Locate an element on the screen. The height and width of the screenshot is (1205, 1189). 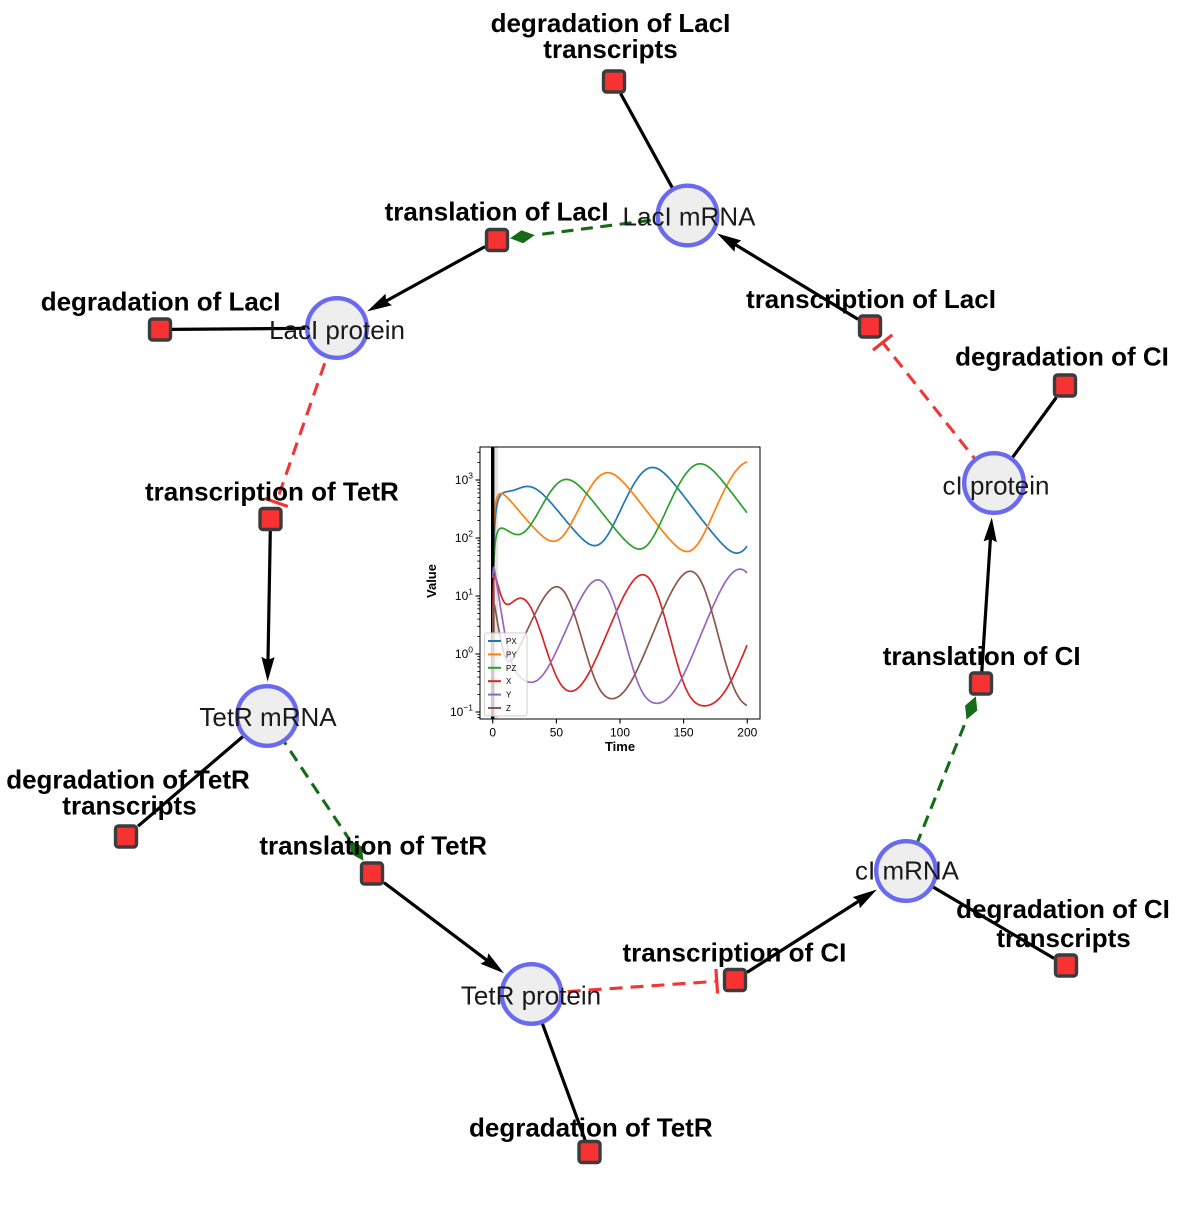
svg-text: Y is located at coordinates (509, 695).